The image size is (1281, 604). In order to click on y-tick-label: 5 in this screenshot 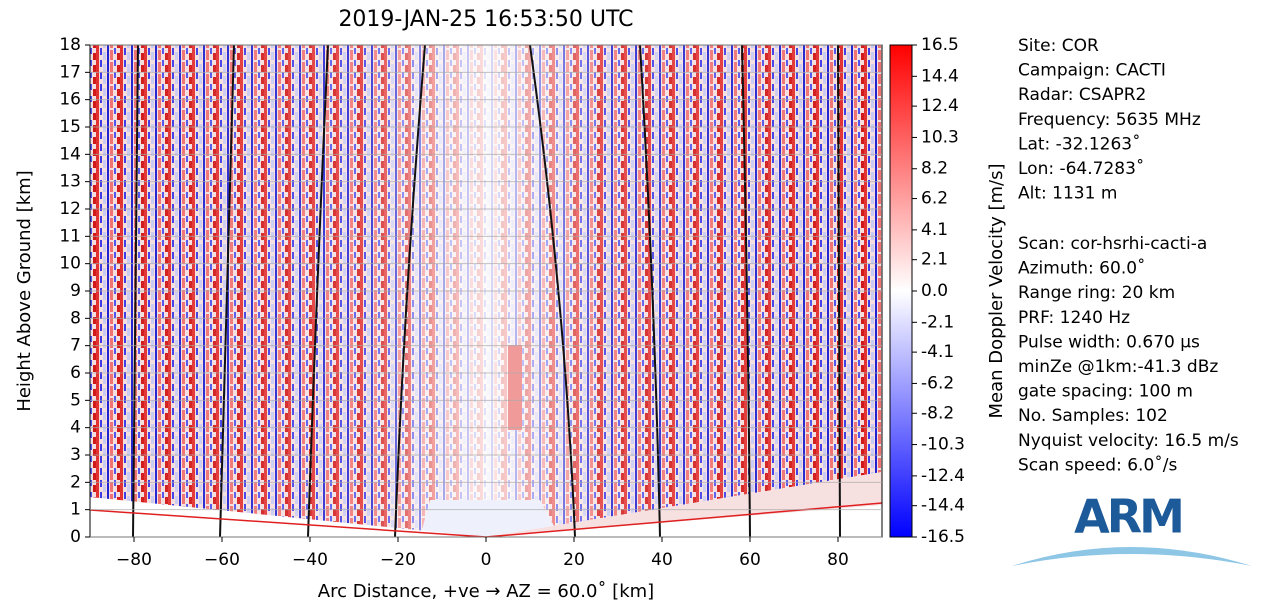, I will do `click(75, 400)`.